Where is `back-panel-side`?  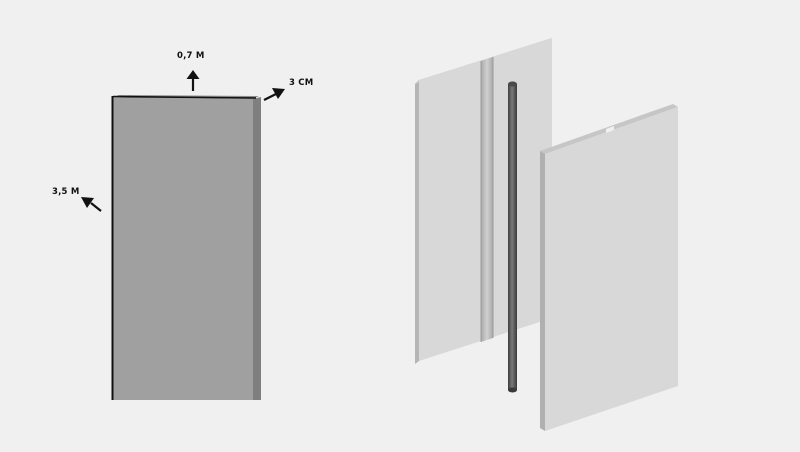 back-panel-side is located at coordinates (417, 222).